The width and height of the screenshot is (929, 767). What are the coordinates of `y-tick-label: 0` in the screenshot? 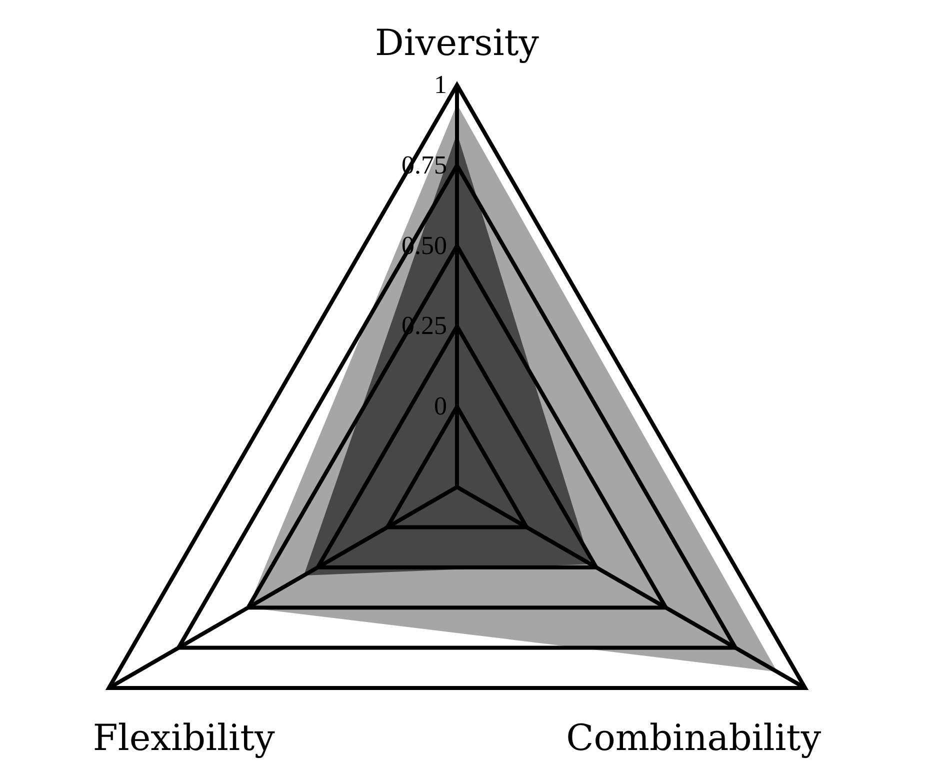 It's located at (440, 406).